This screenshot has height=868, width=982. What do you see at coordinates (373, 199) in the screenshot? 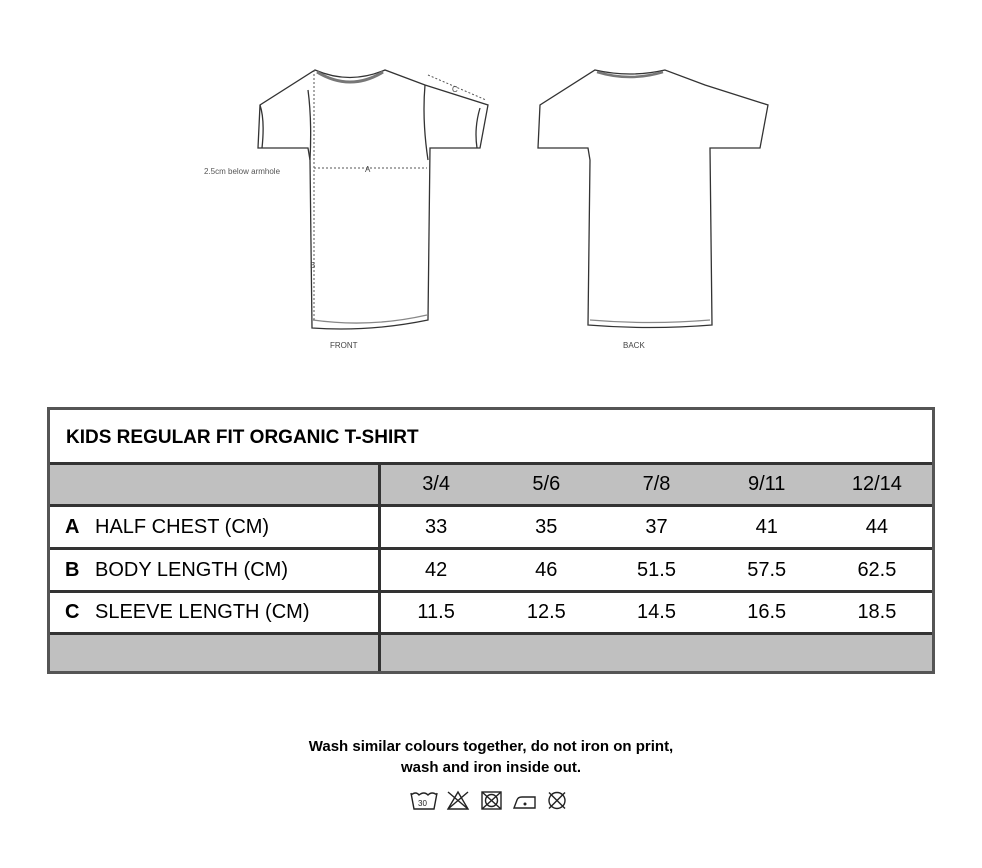
I see `tshirt-front` at bounding box center [373, 199].